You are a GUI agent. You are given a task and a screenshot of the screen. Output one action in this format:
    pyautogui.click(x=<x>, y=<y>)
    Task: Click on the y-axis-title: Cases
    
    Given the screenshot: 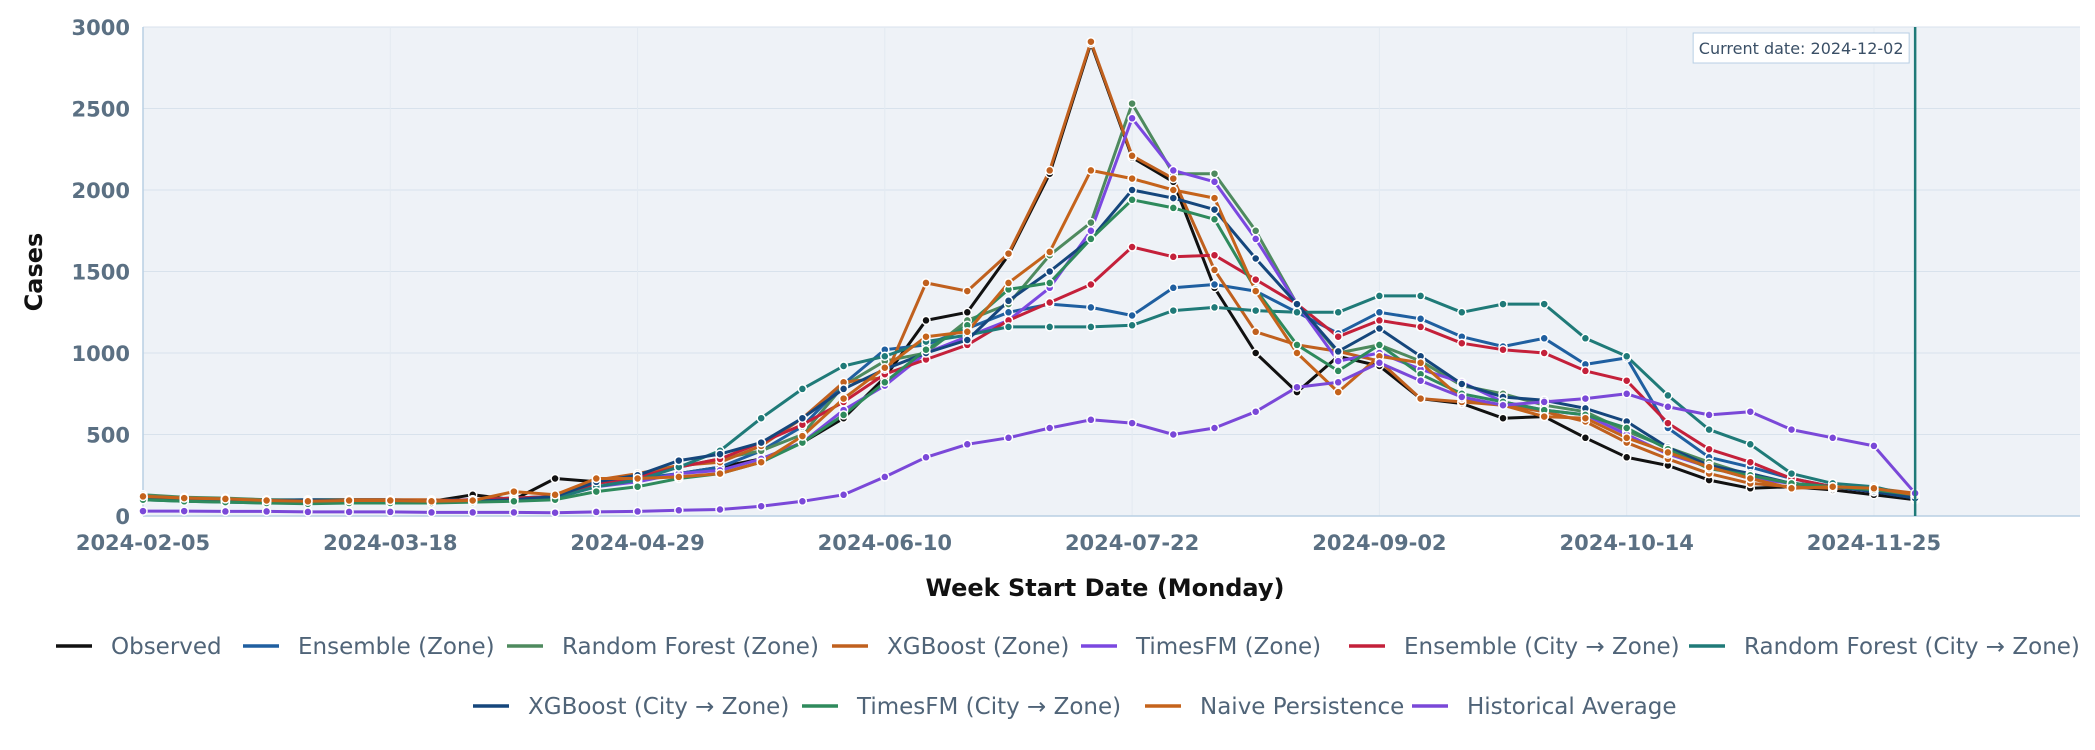 What is the action you would take?
    pyautogui.click(x=34, y=272)
    